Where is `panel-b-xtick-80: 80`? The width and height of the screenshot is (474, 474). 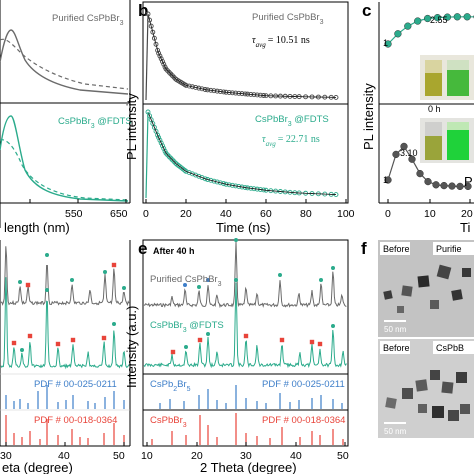 panel-b-xtick-80: 80 is located at coordinates (306, 214).